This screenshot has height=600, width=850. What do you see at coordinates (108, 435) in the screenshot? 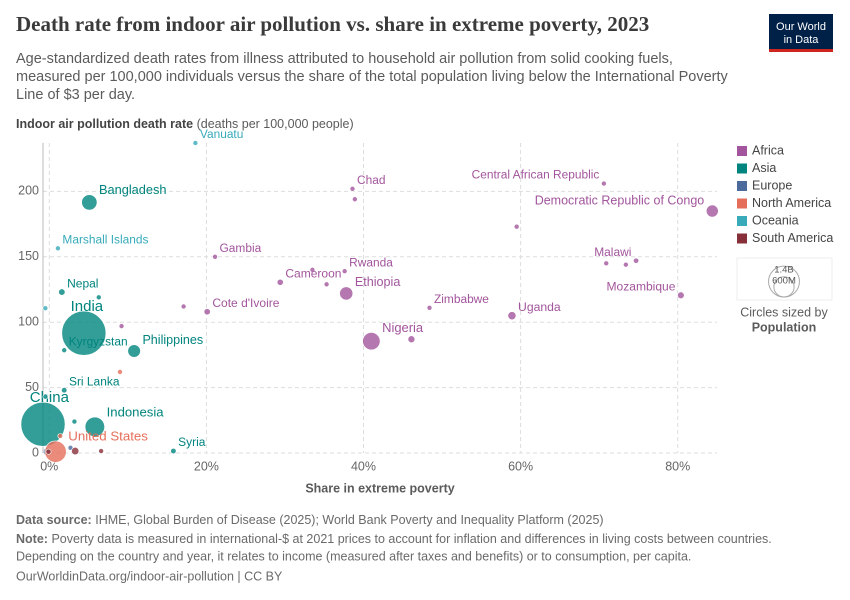
I see `point-label: United States` at bounding box center [108, 435].